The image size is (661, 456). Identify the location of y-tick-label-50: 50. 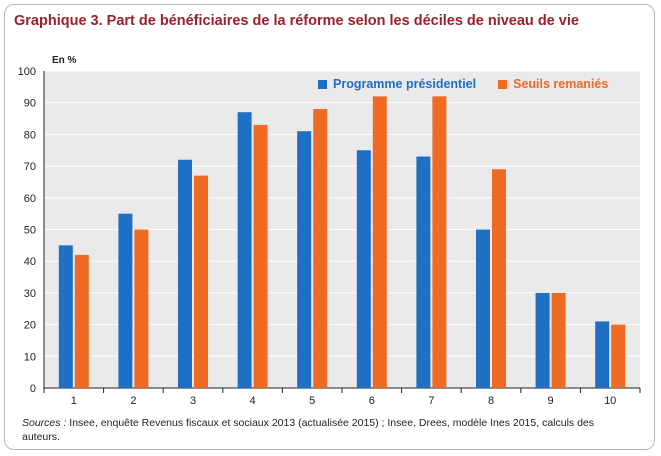
(30, 231).